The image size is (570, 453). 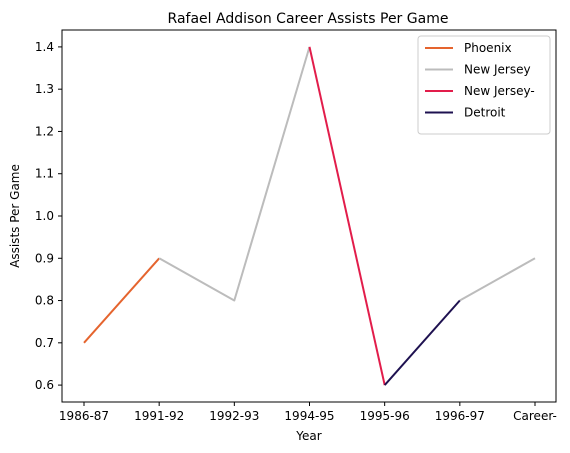 I want to click on y-axis-label: Assists Per Game, so click(x=15, y=216).